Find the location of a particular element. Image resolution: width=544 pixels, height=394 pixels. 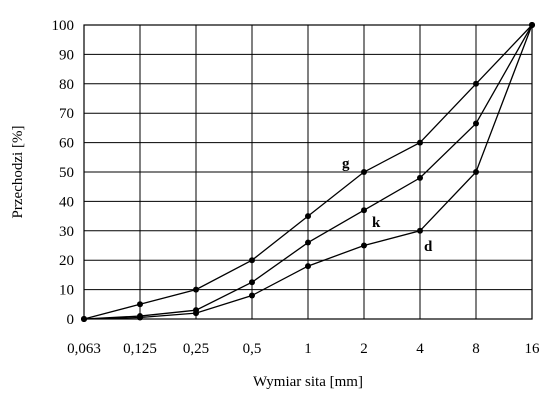

y-axis-title: Przechodzi [%] is located at coordinates (18, 172).